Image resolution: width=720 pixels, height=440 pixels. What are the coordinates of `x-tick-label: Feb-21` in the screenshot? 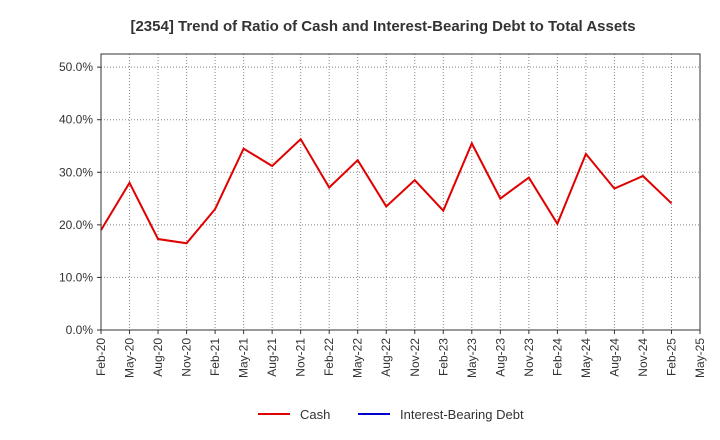 It's located at (215, 357).